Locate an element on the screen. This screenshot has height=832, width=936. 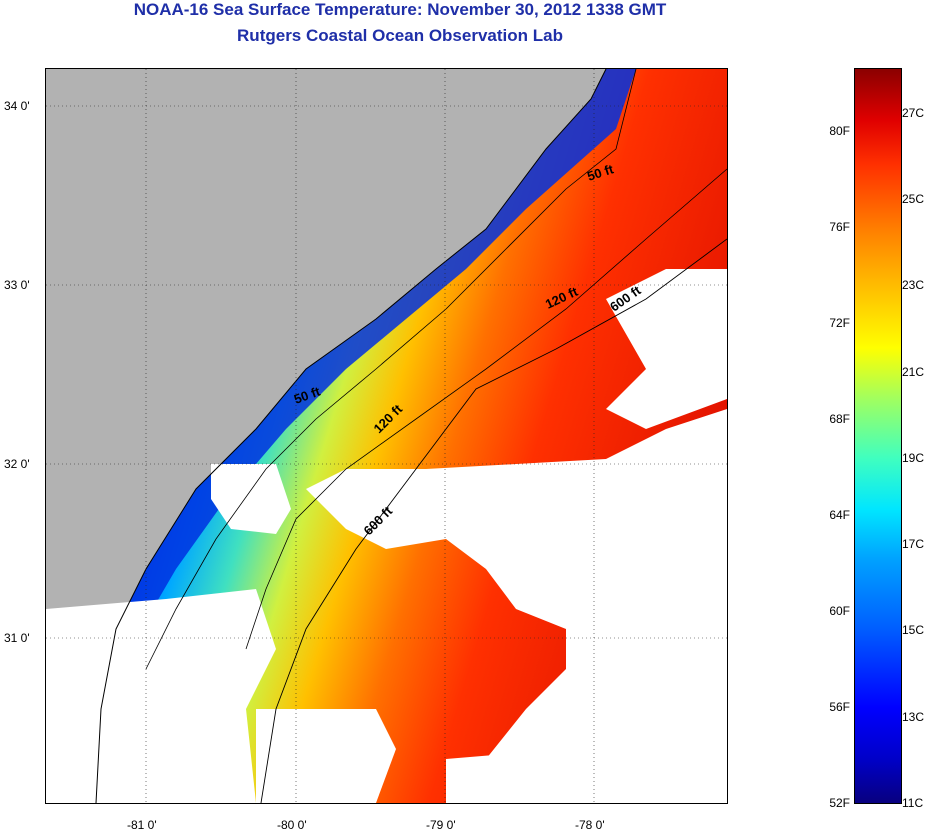
colorbar-c-label: 19C is located at coordinates (913, 458).